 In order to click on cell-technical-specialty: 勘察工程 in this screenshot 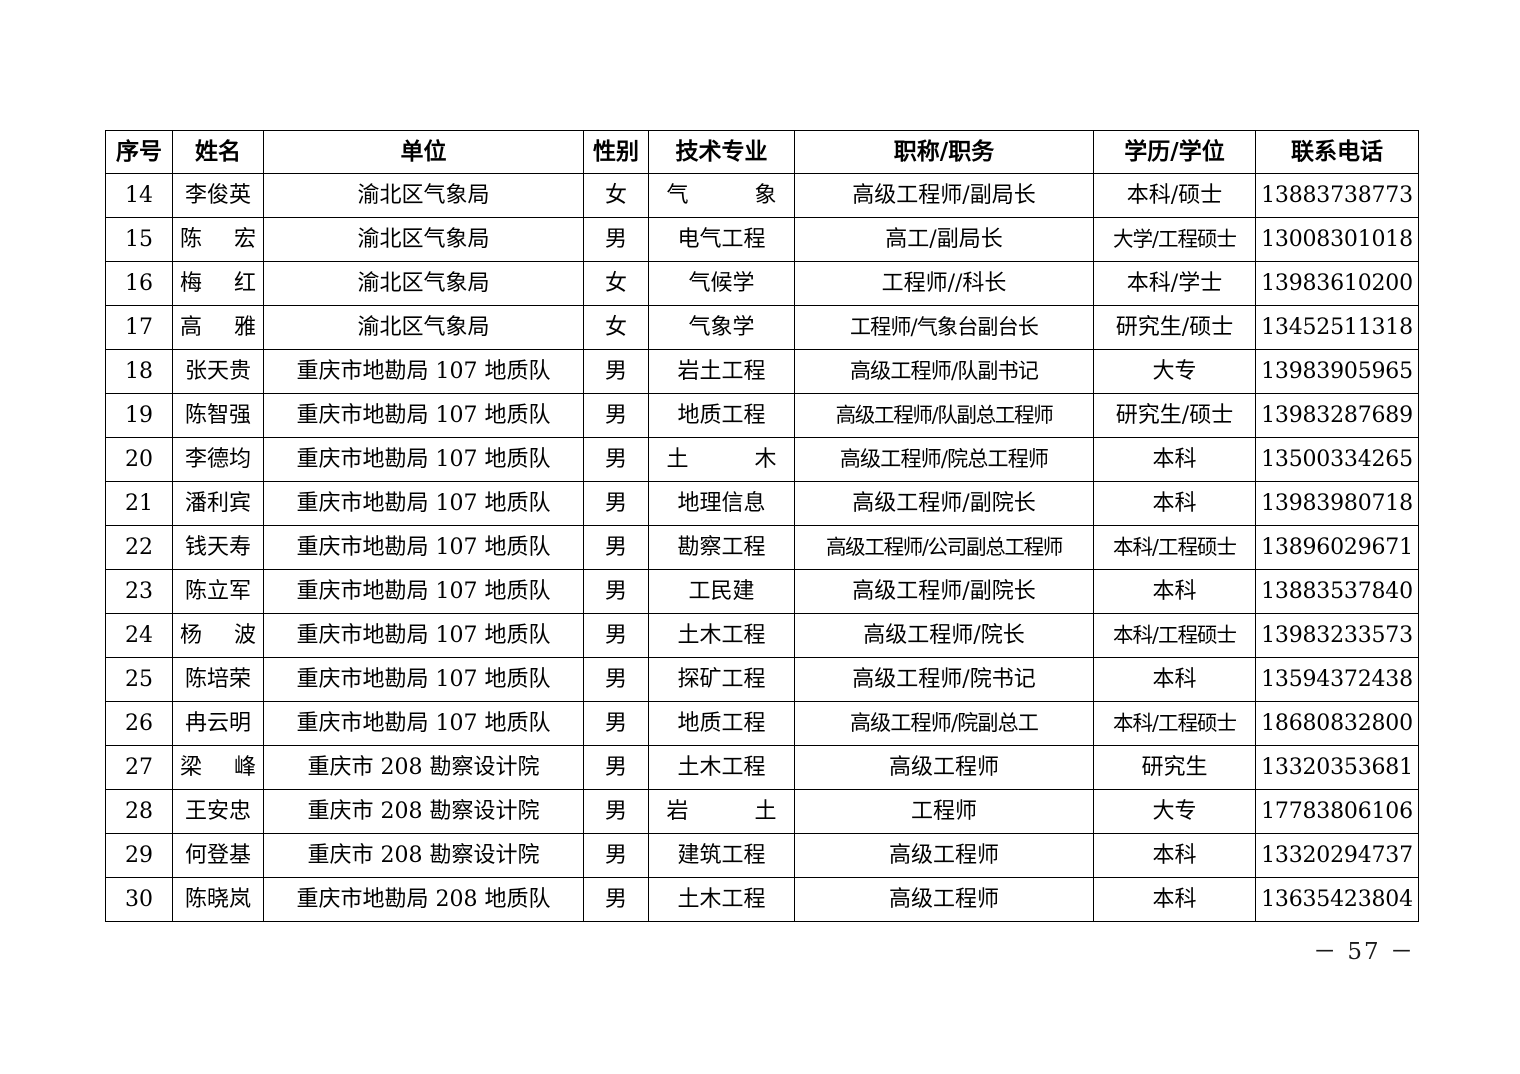, I will do `click(721, 547)`.